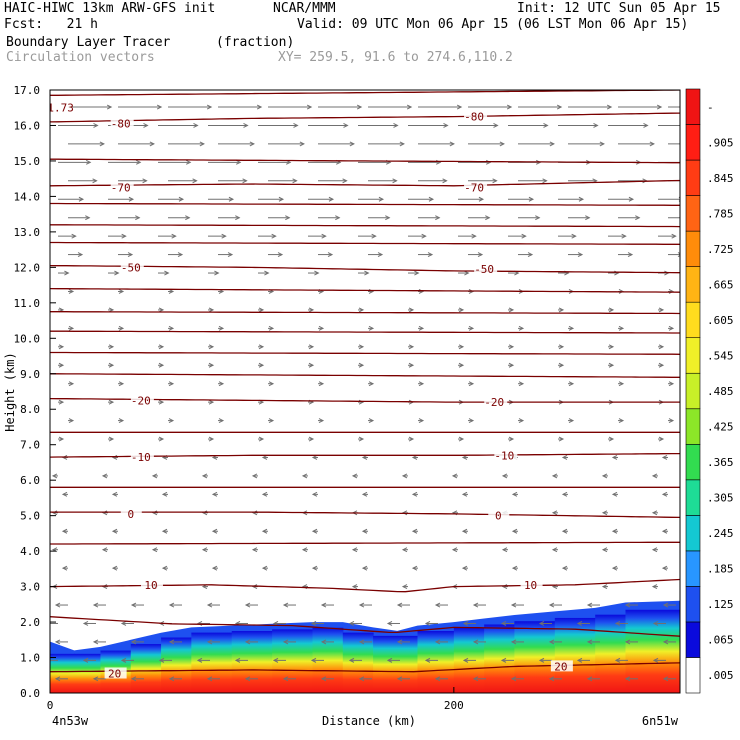 The image size is (740, 740). I want to click on colorbar-label: -, so click(710, 107).